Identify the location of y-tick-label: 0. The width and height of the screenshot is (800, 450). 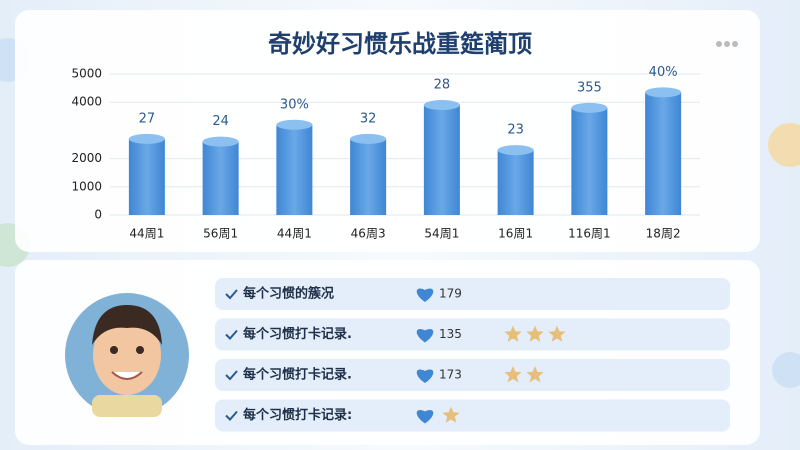
(98, 215).